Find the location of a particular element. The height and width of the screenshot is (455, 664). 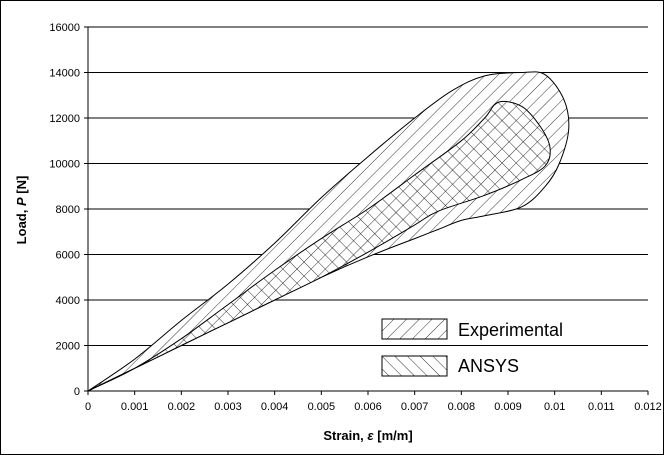

y-tick-label: 16000 is located at coordinates (64, 28).